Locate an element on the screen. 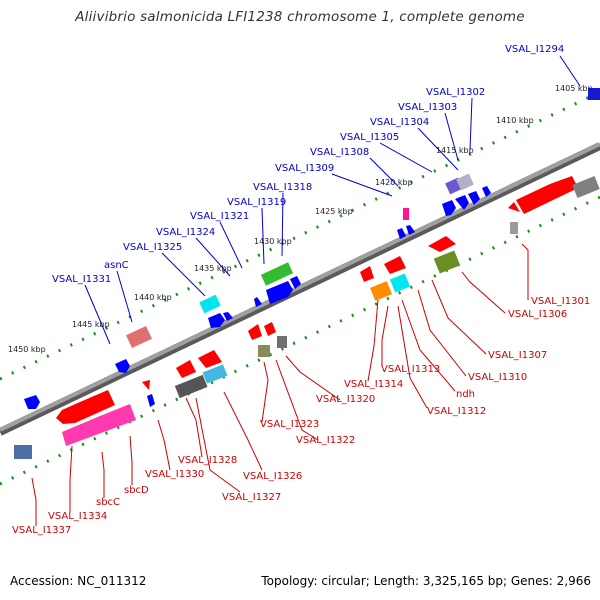 The image size is (600, 600). lower-gene-label: VSAL_I1328 is located at coordinates (207, 460).